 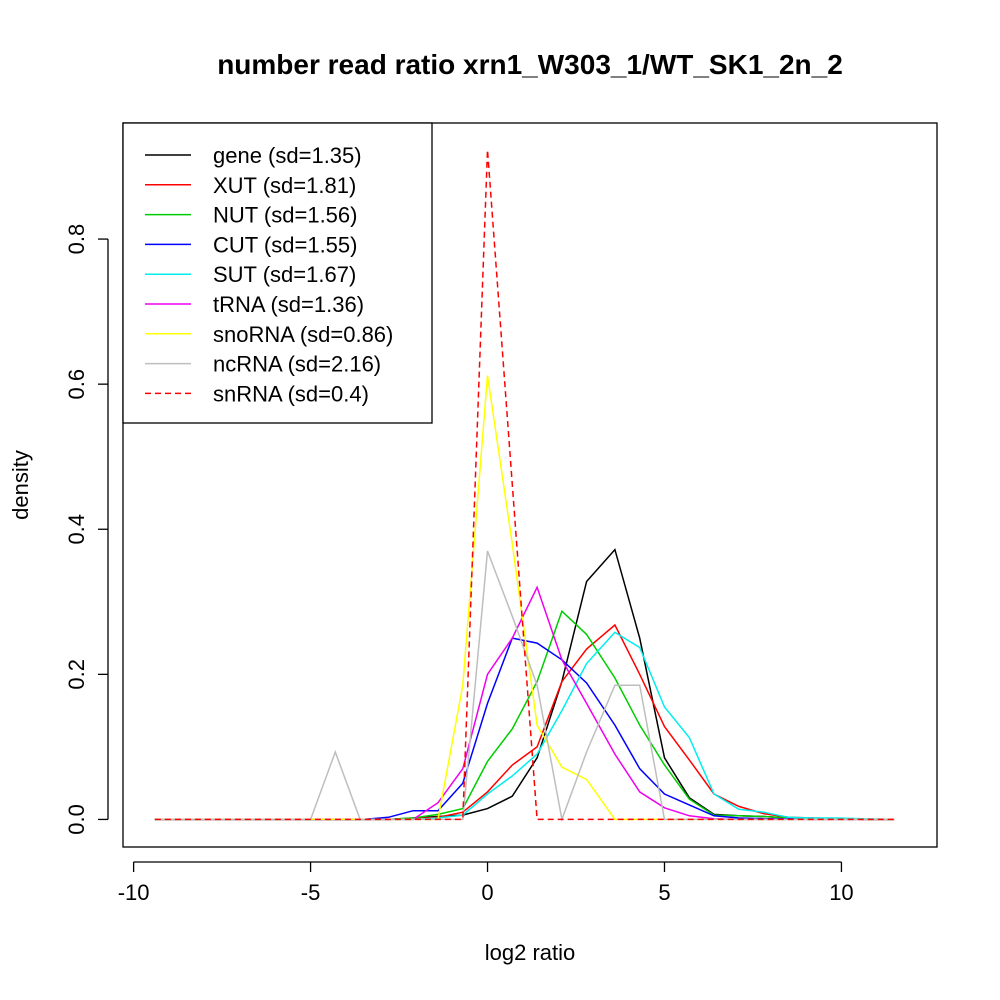 What do you see at coordinates (76, 819) in the screenshot?
I see `y-tick-label: 0.0` at bounding box center [76, 819].